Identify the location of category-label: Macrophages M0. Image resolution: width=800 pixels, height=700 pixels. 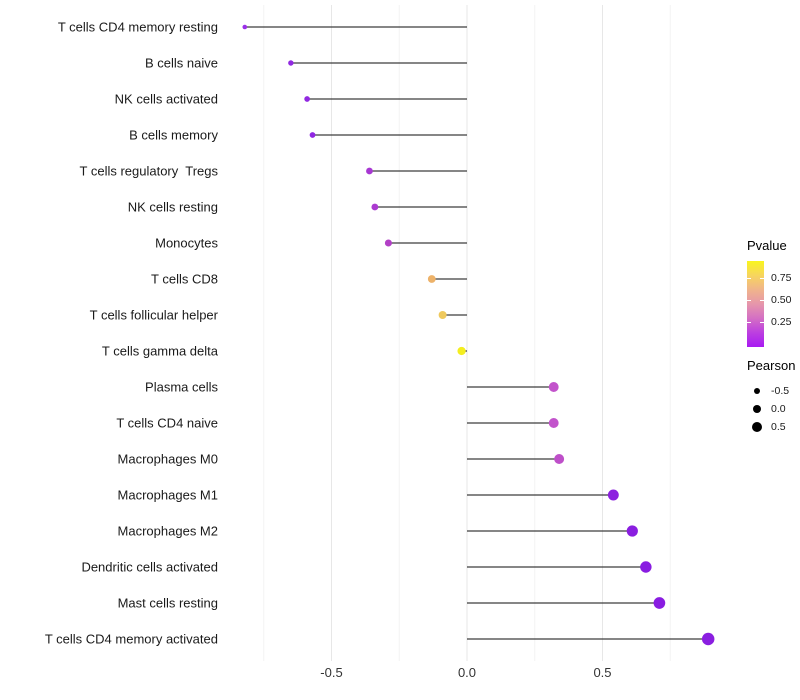
(168, 459).